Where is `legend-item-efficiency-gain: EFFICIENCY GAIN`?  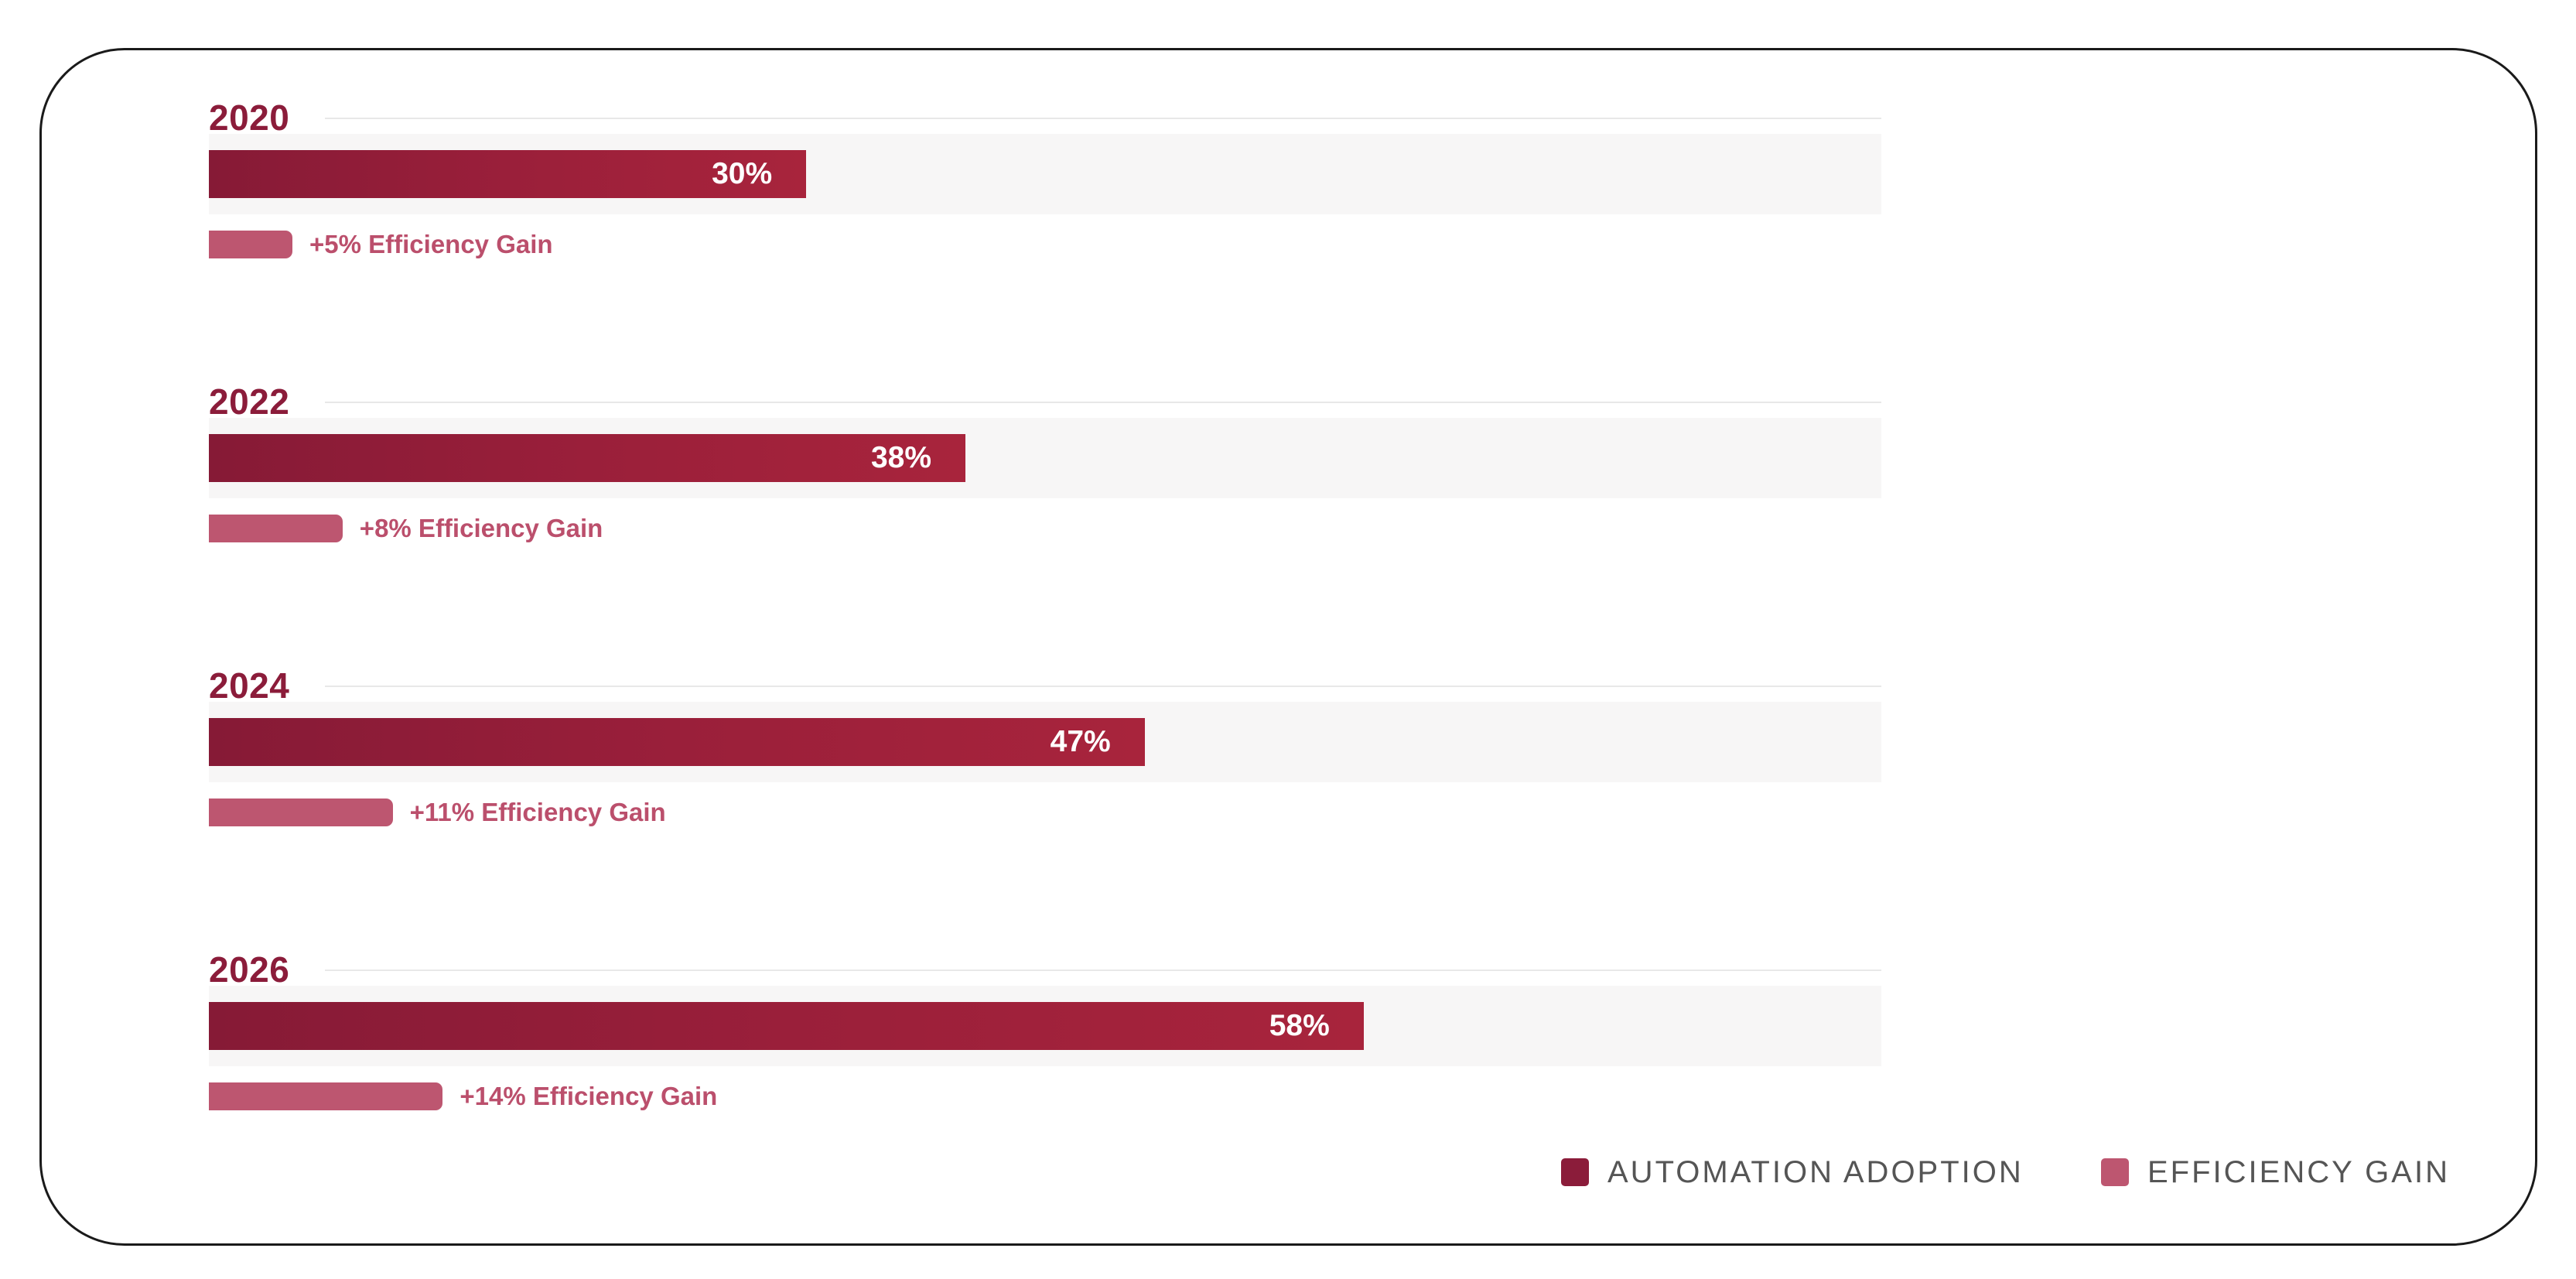 legend-item-efficiency-gain: EFFICIENCY GAIN is located at coordinates (2275, 1172).